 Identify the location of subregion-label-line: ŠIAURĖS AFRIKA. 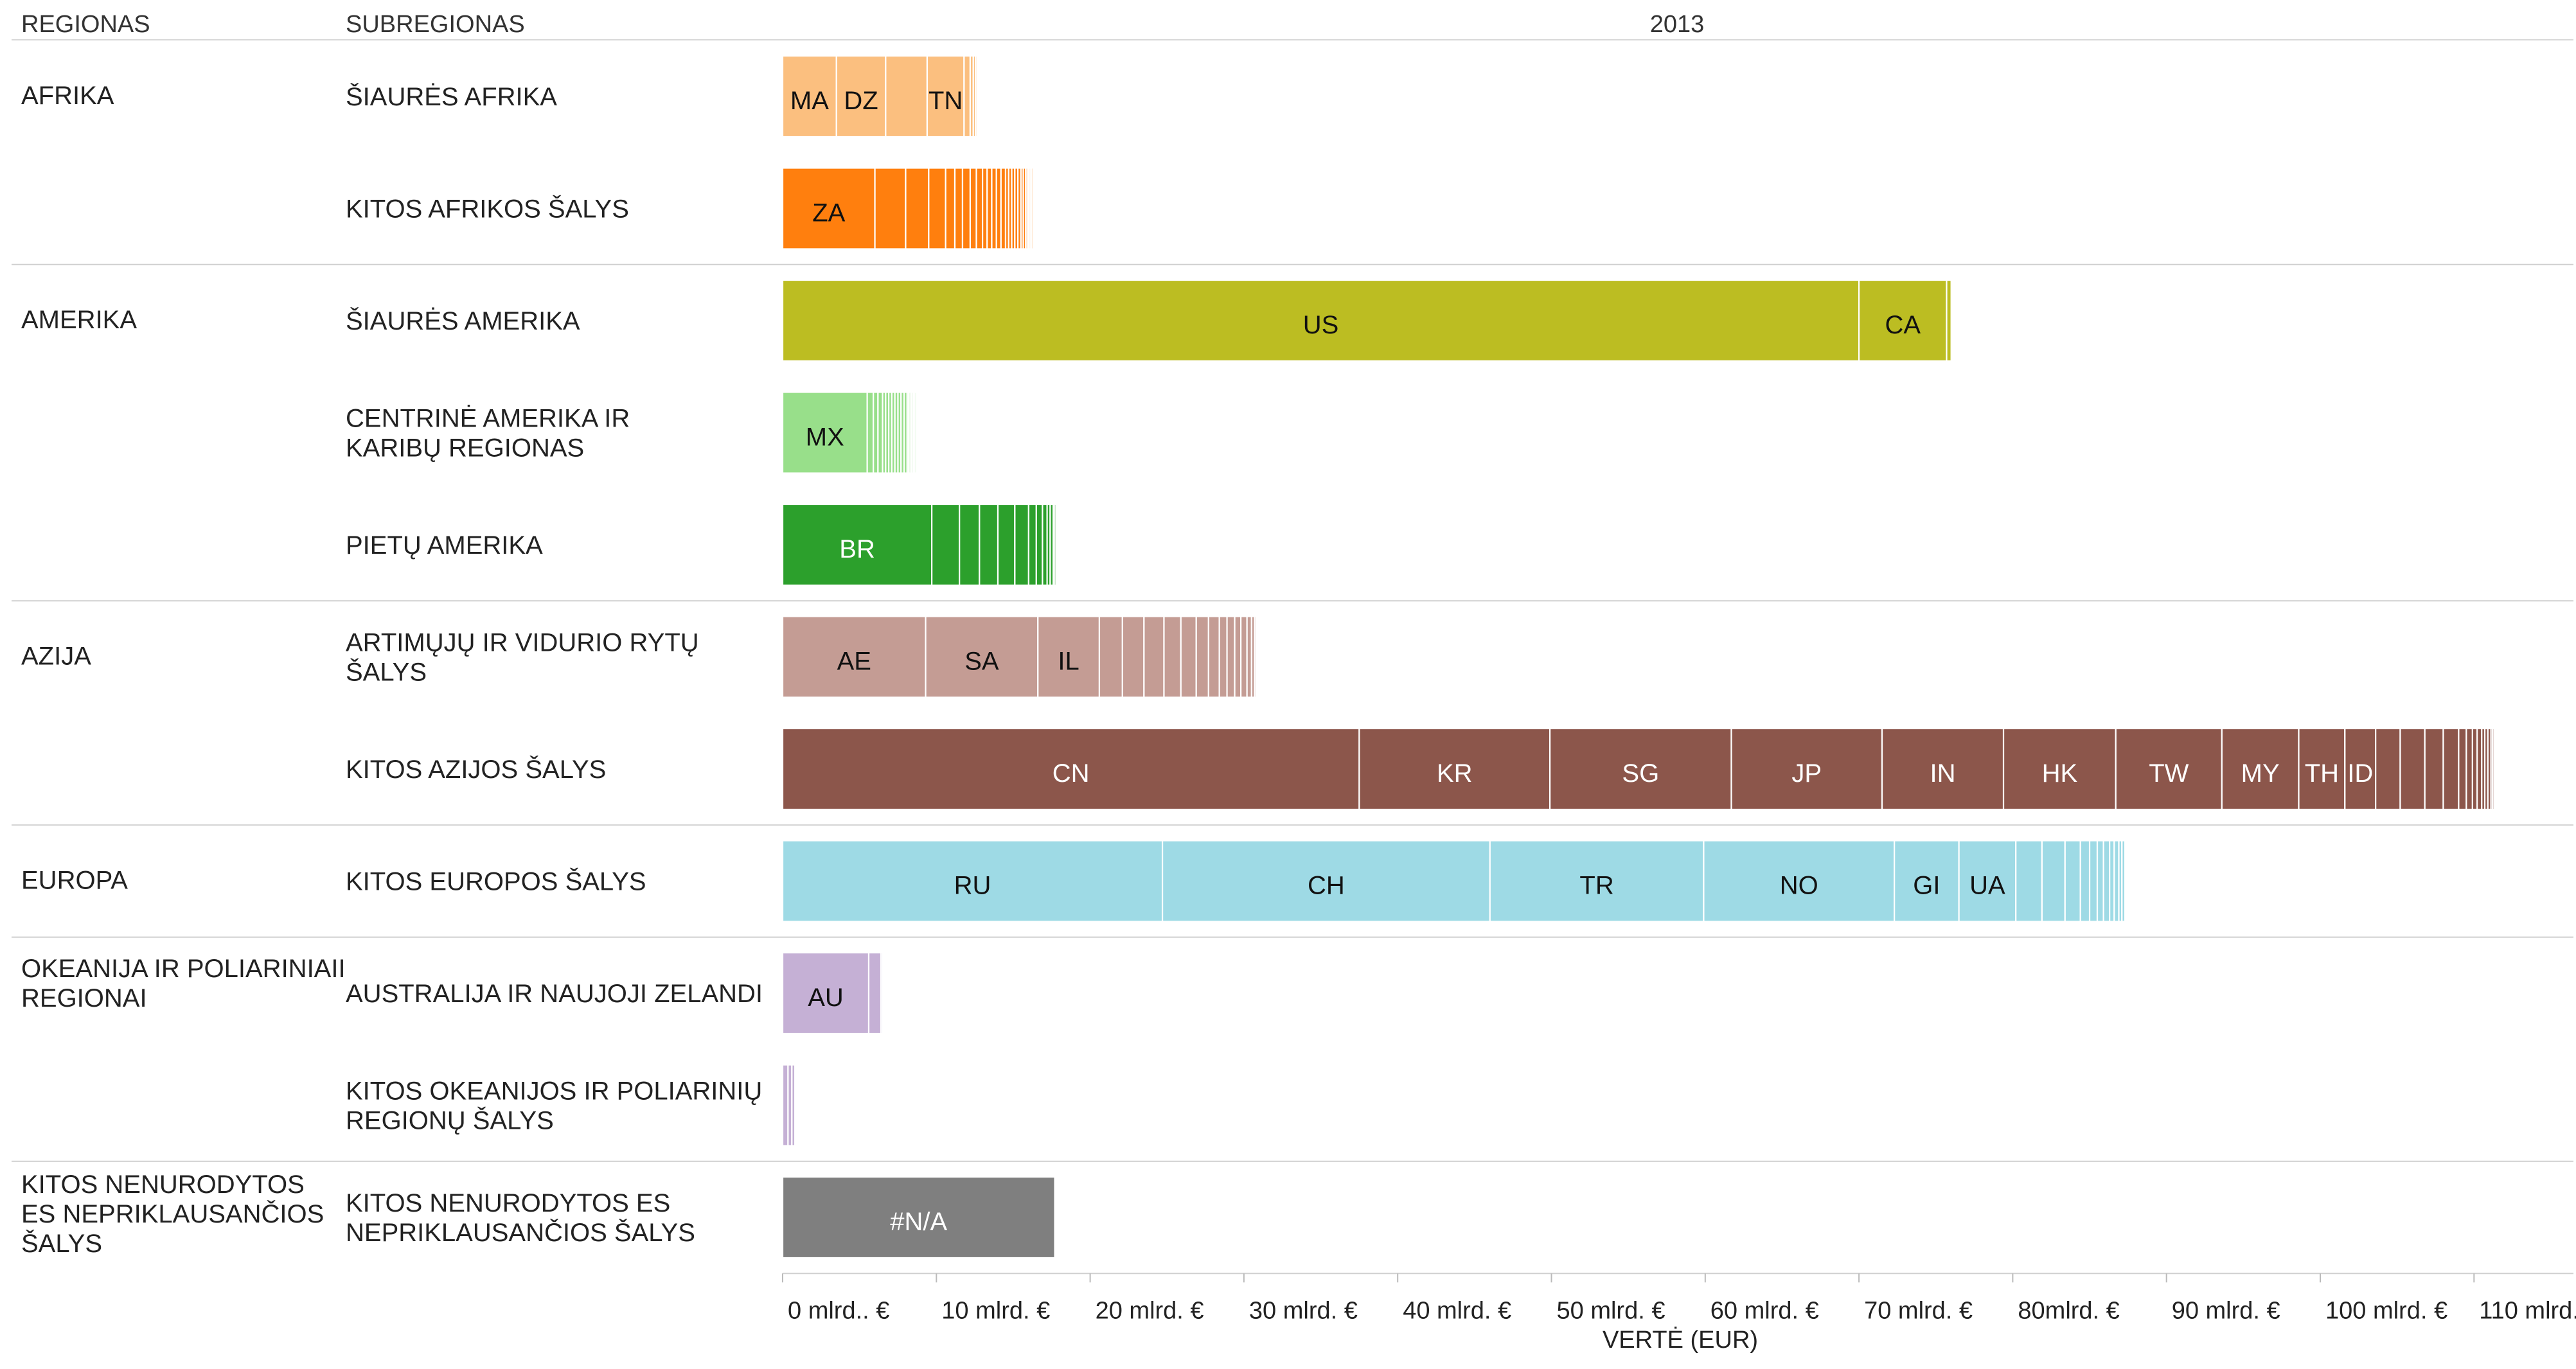
(452, 96).